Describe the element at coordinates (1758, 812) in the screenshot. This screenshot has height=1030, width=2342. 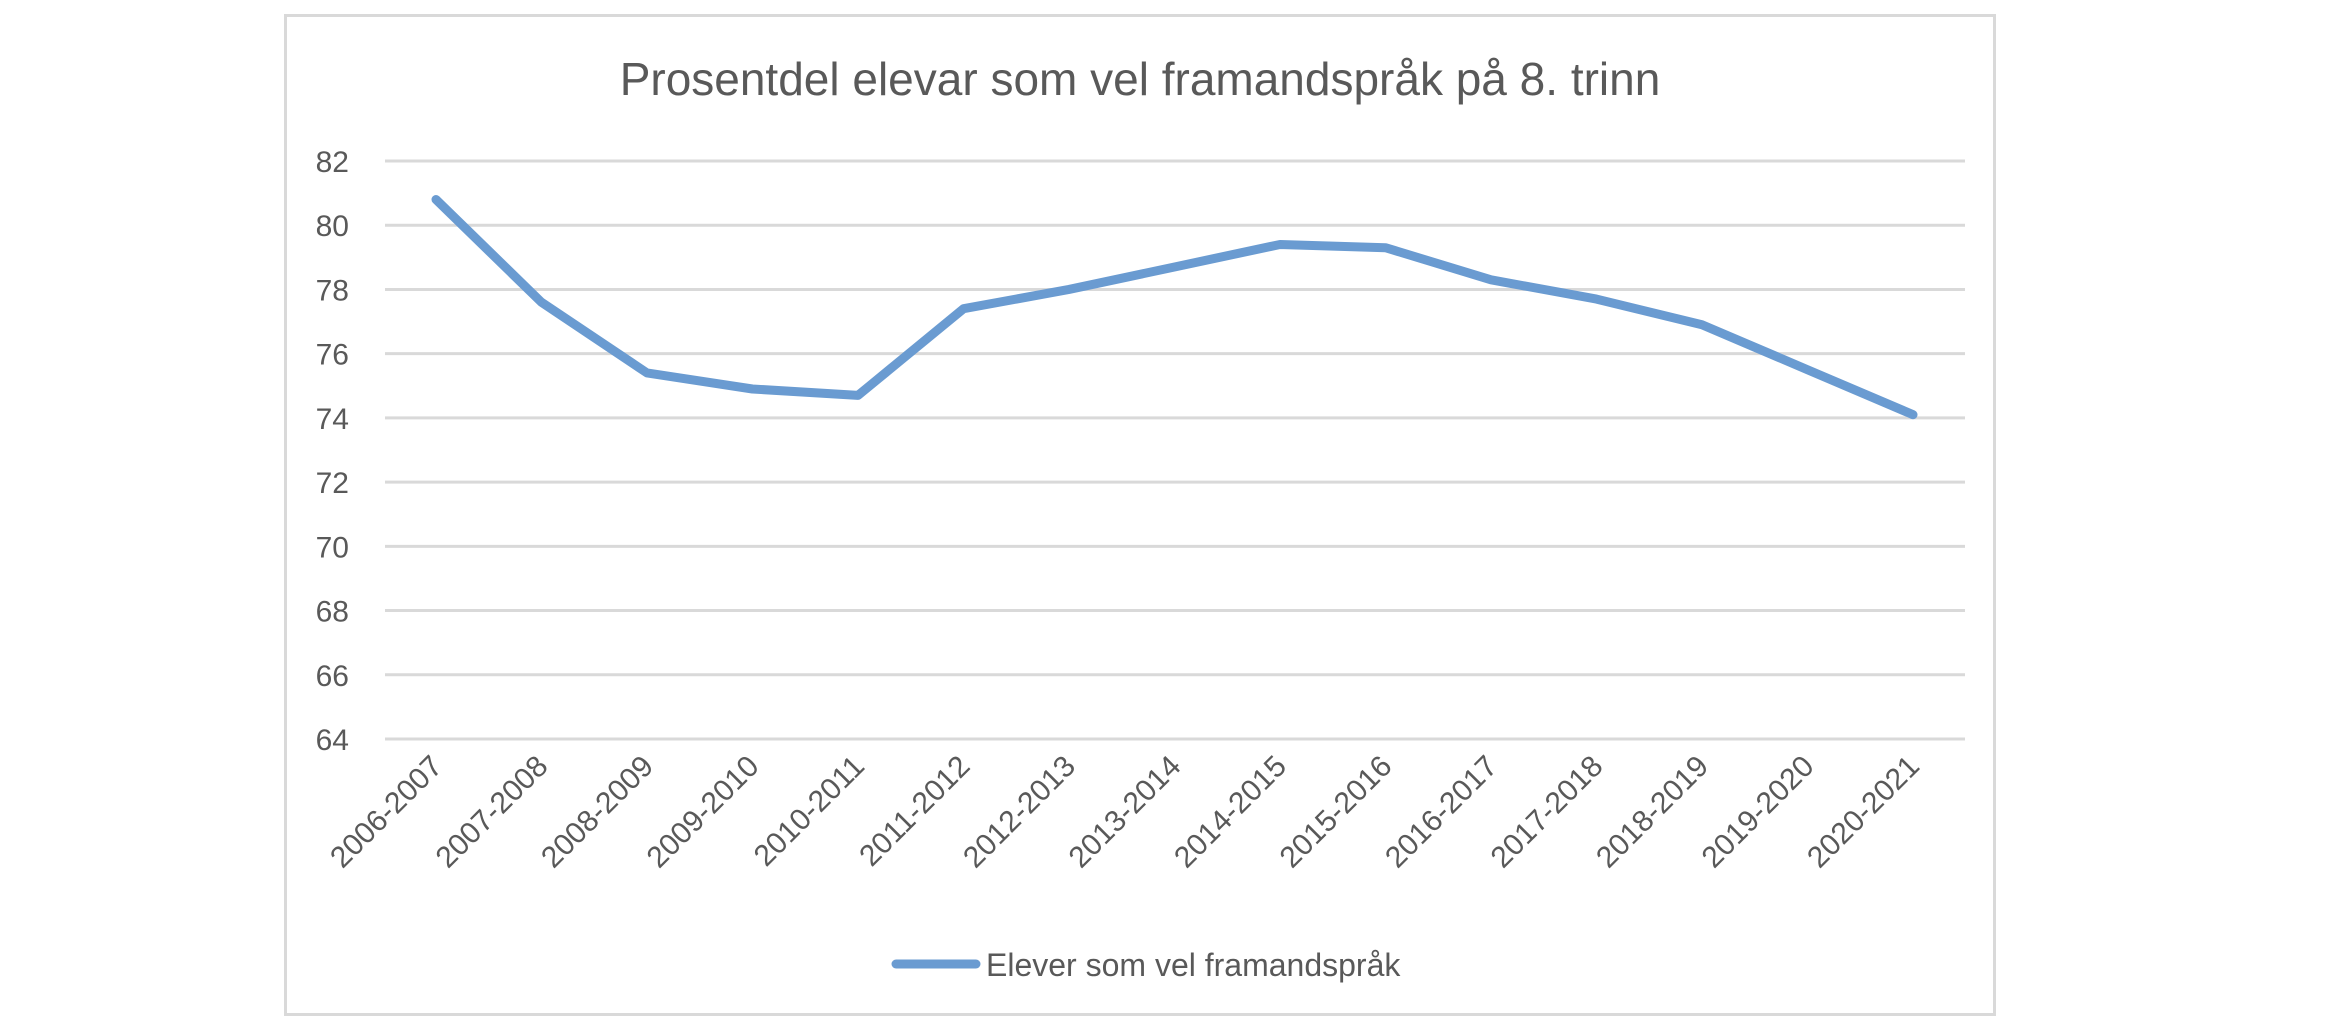
I see `x-tick-label: 2019-2020` at that location.